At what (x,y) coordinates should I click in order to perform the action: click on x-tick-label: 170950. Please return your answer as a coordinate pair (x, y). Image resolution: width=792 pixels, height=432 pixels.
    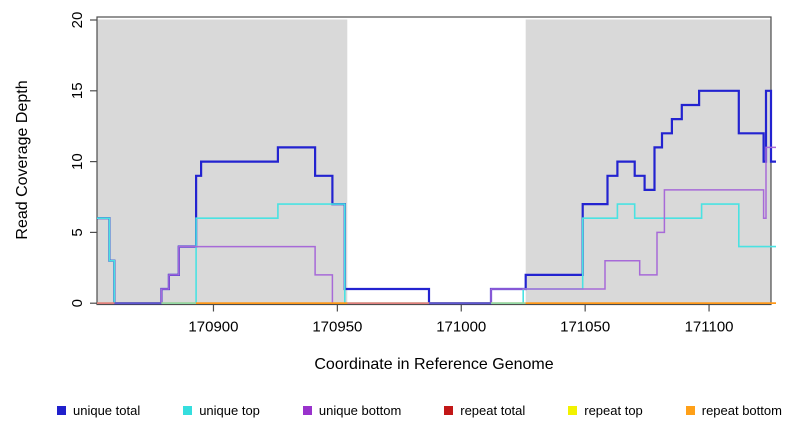
    Looking at the image, I should click on (337, 327).